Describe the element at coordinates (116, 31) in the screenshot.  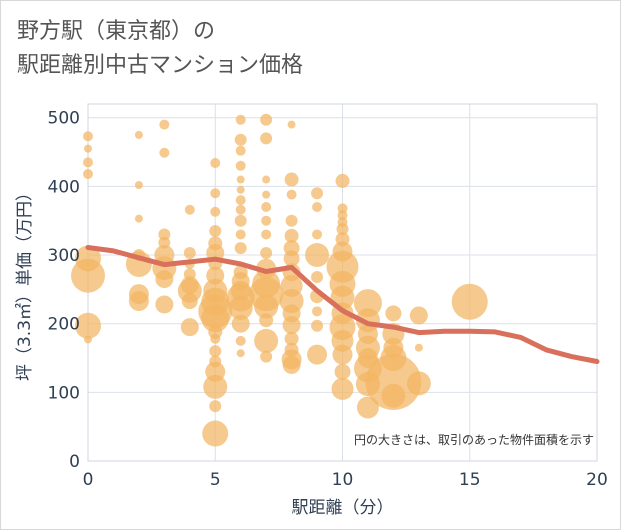
I see `title-line-1: 野方駅（東京都）の` at that location.